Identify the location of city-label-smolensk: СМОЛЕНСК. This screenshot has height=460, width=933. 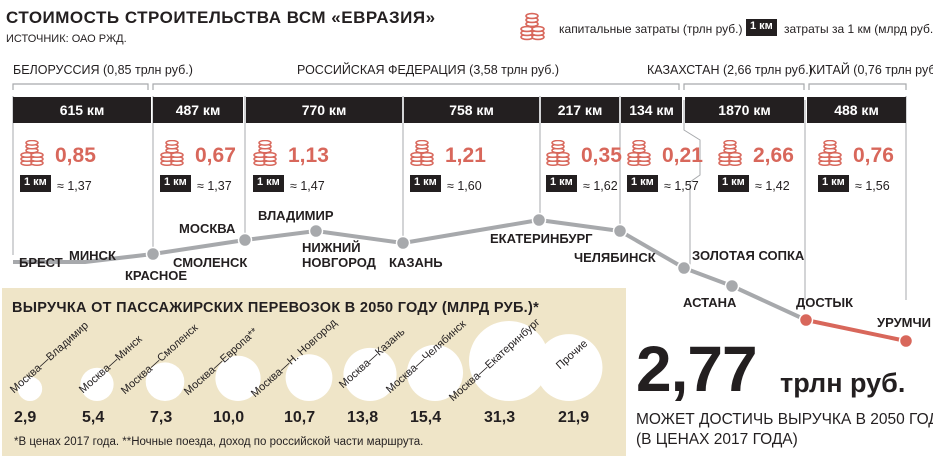
(210, 262).